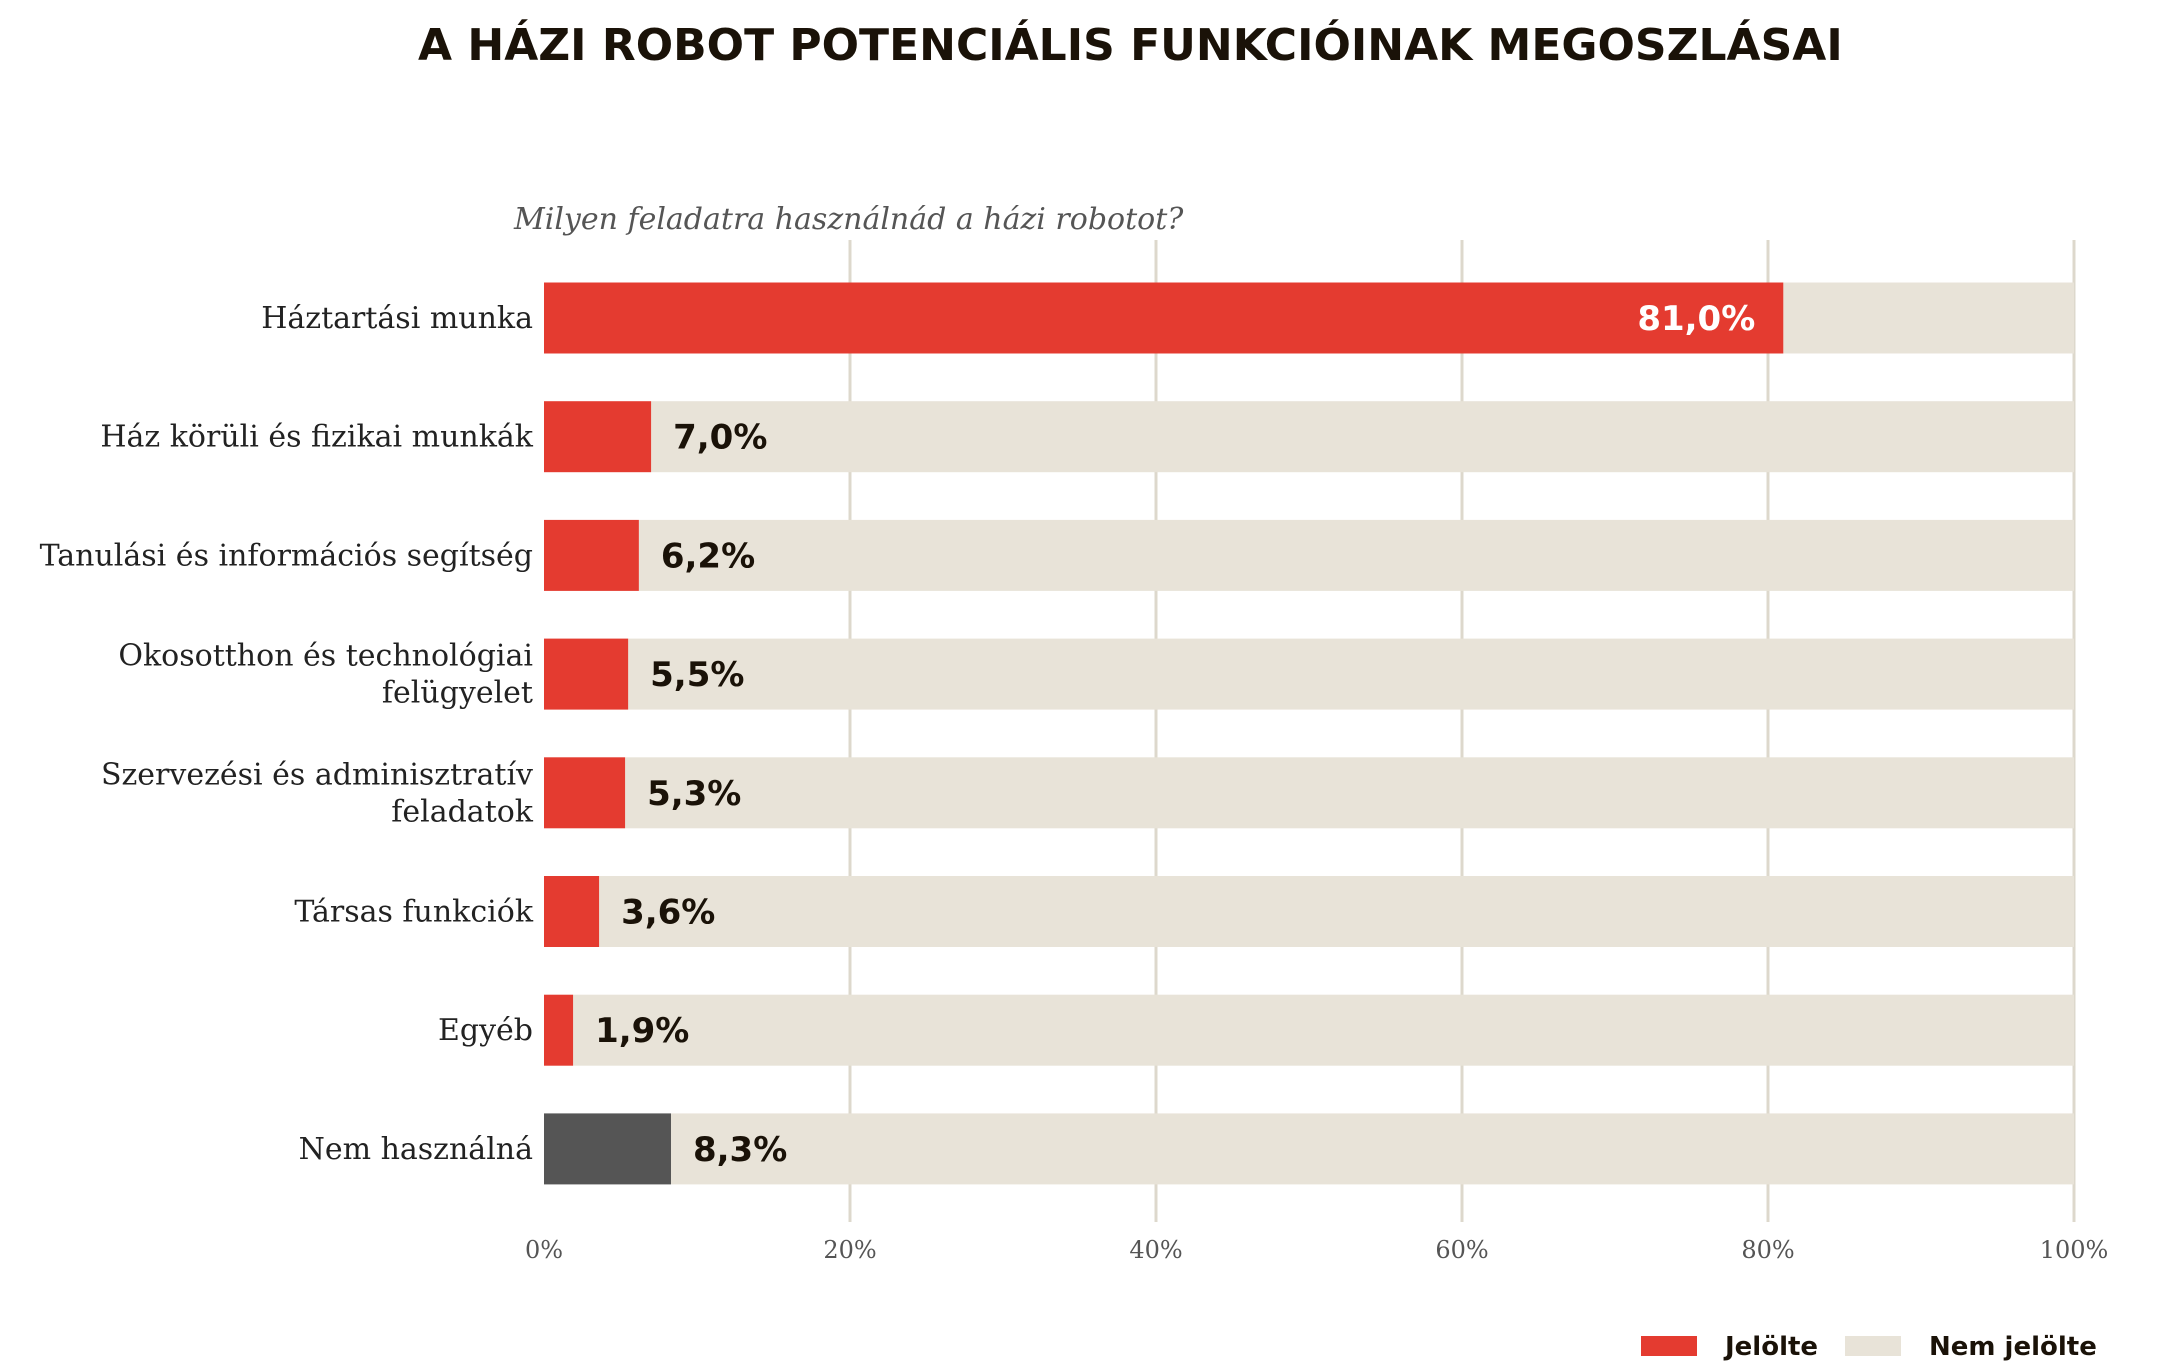  I want to click on category-label: Nem használná, so click(416, 1149).